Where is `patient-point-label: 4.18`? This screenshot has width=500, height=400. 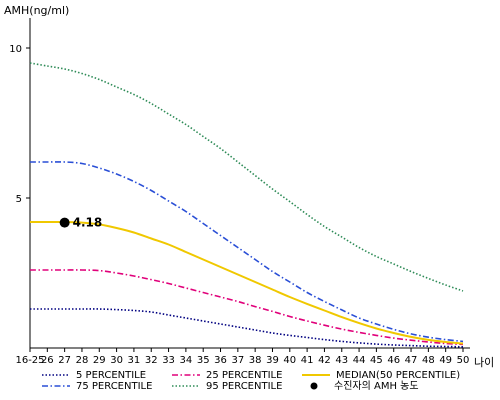 patient-point-label: 4.18 is located at coordinates (88, 223).